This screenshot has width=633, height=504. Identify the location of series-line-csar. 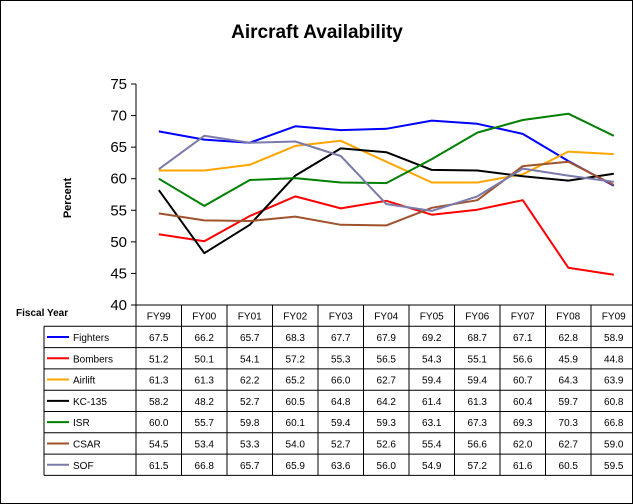
(386, 193).